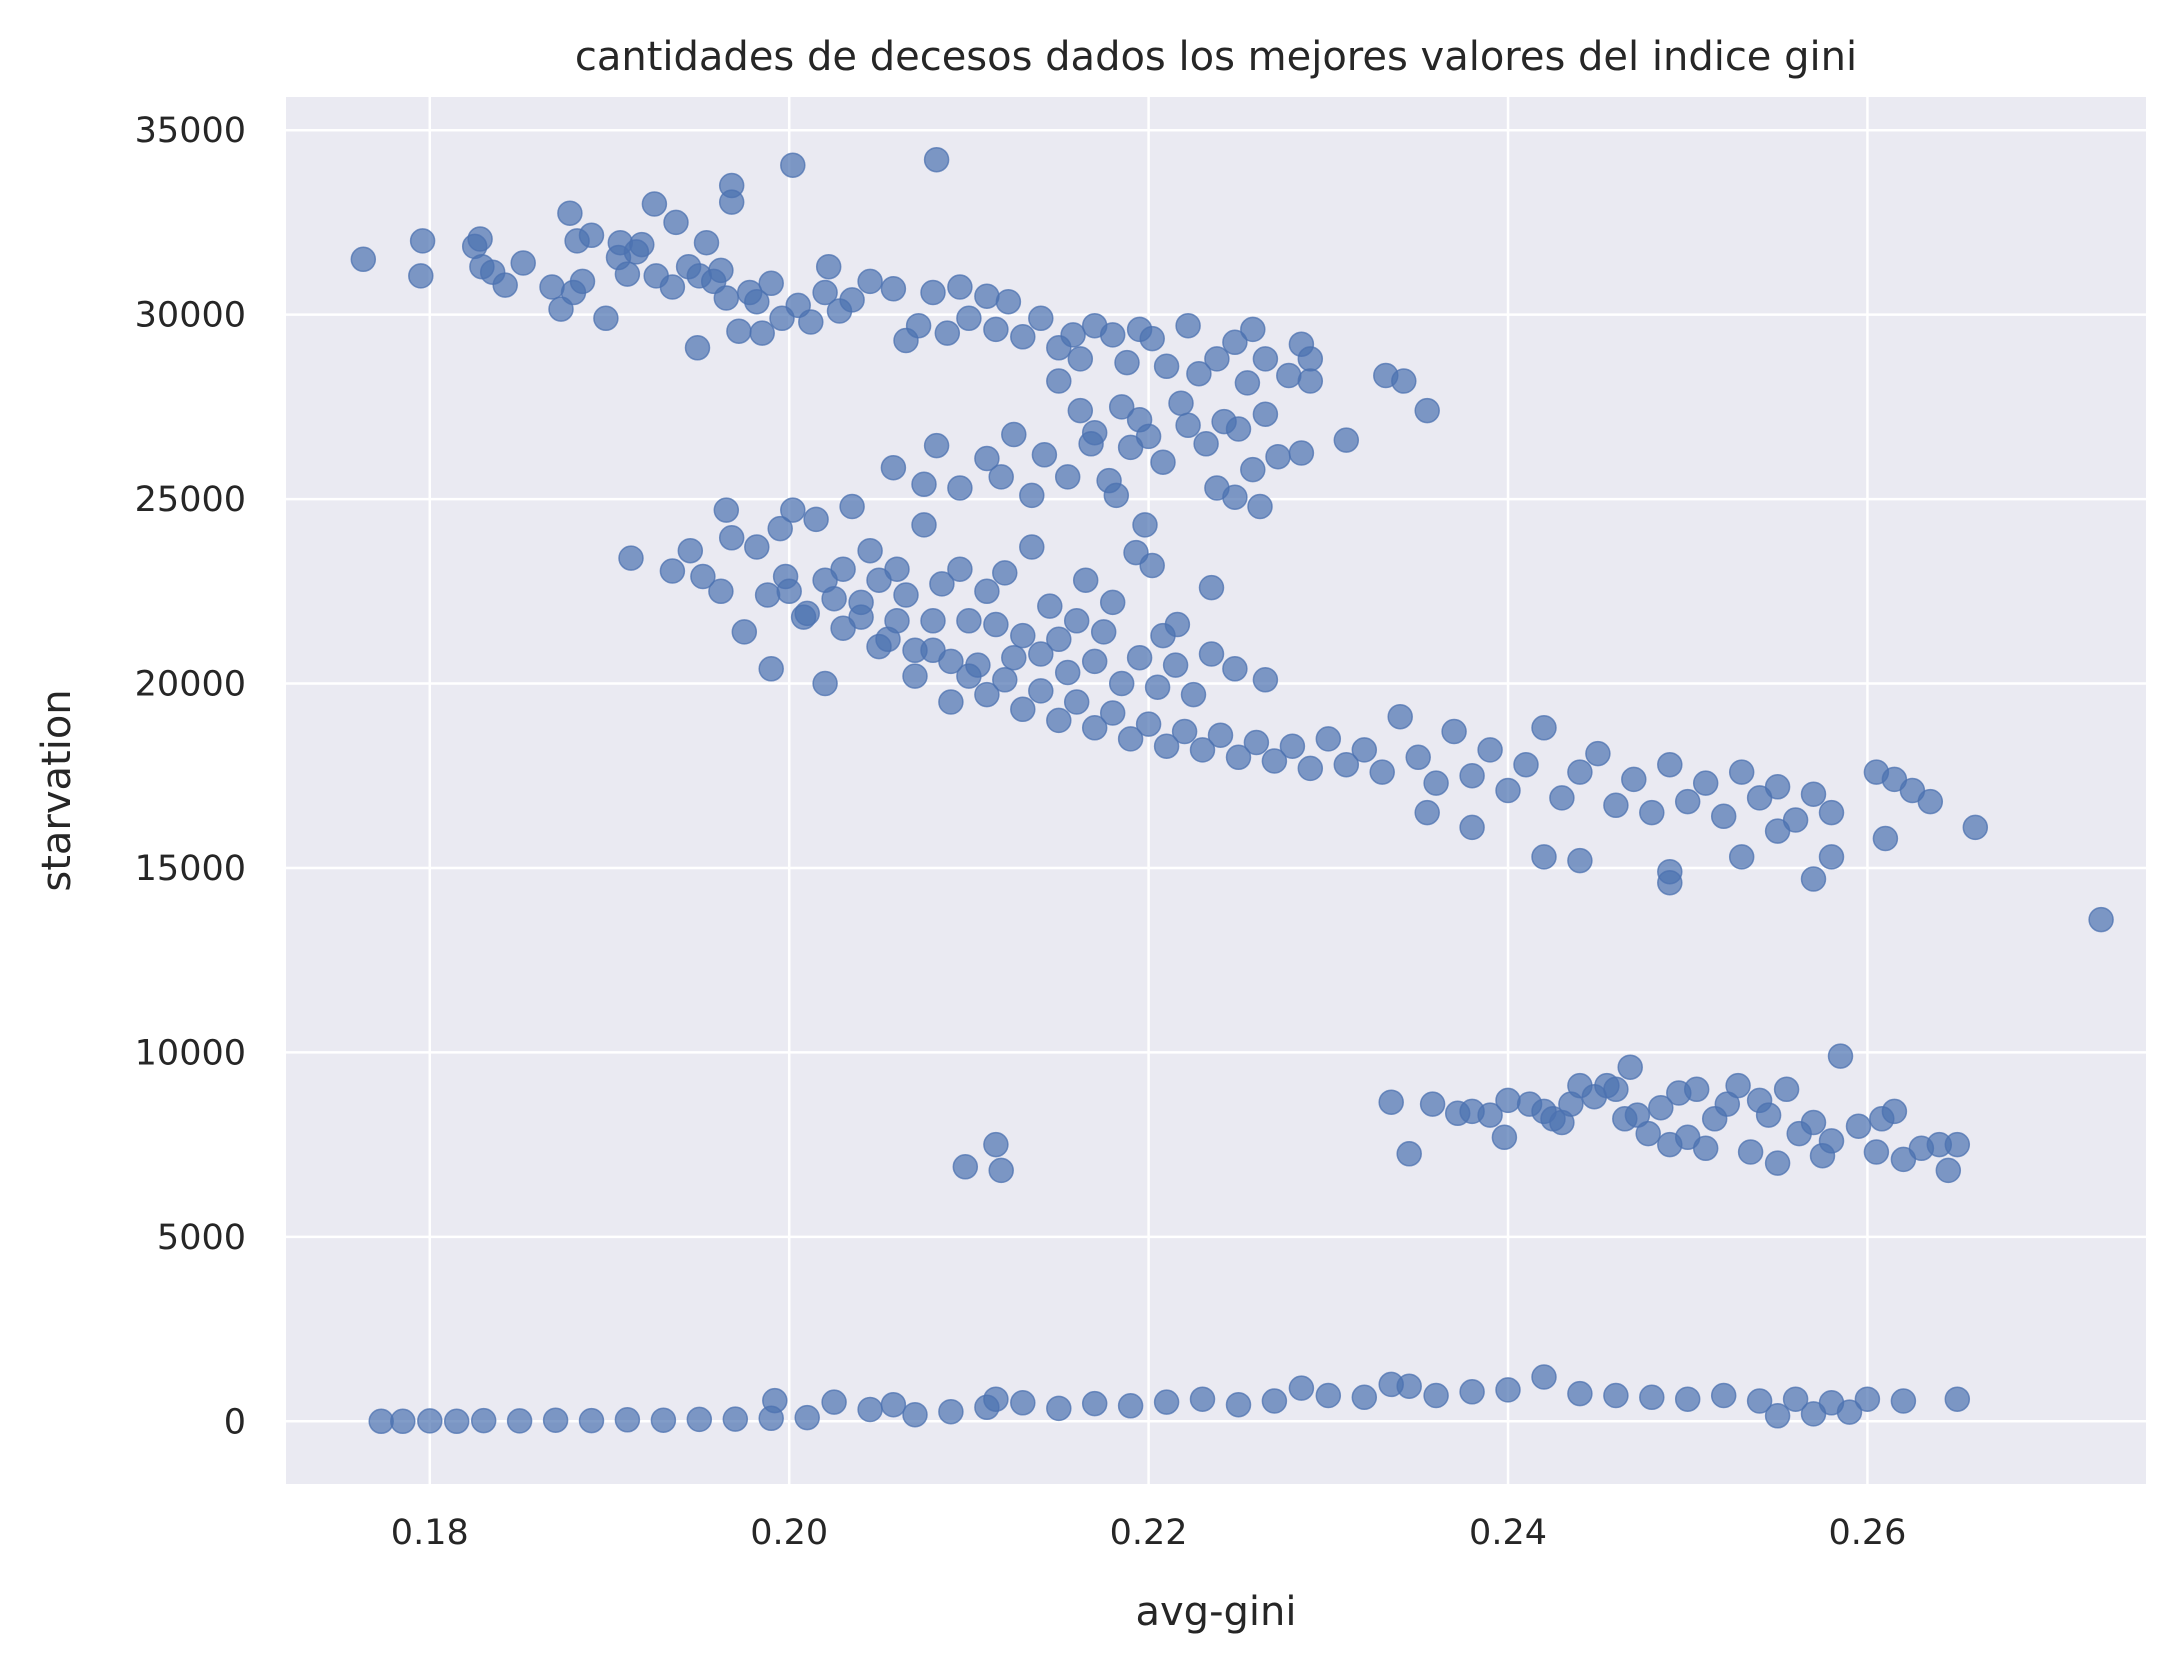 This screenshot has height=1658, width=2170. What do you see at coordinates (1216, 1612) in the screenshot?
I see `x-axis-label: avg-gini` at bounding box center [1216, 1612].